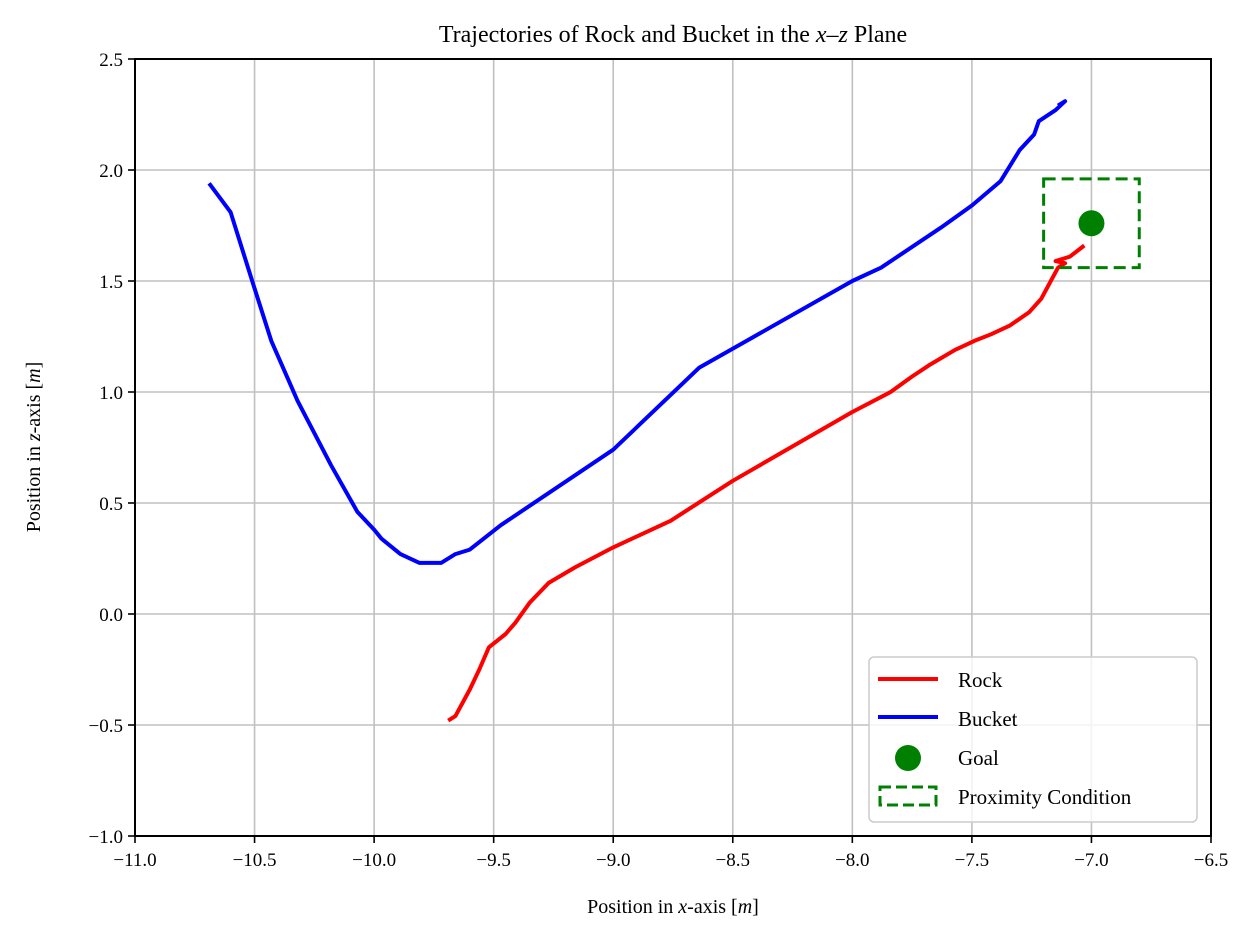 This screenshot has width=1260, height=940. What do you see at coordinates (908, 758) in the screenshot?
I see `goal-marker-icon` at bounding box center [908, 758].